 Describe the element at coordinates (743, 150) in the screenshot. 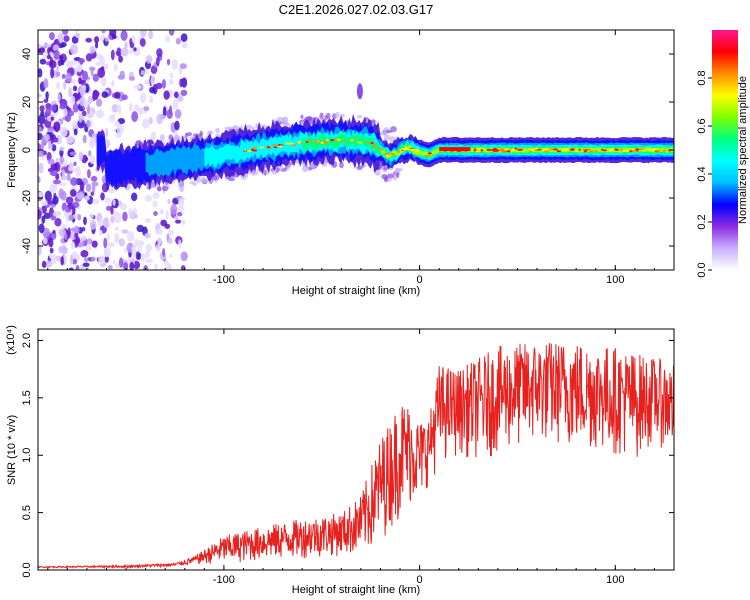

I see `colorbar-label: Normalized spectral amplitude` at that location.